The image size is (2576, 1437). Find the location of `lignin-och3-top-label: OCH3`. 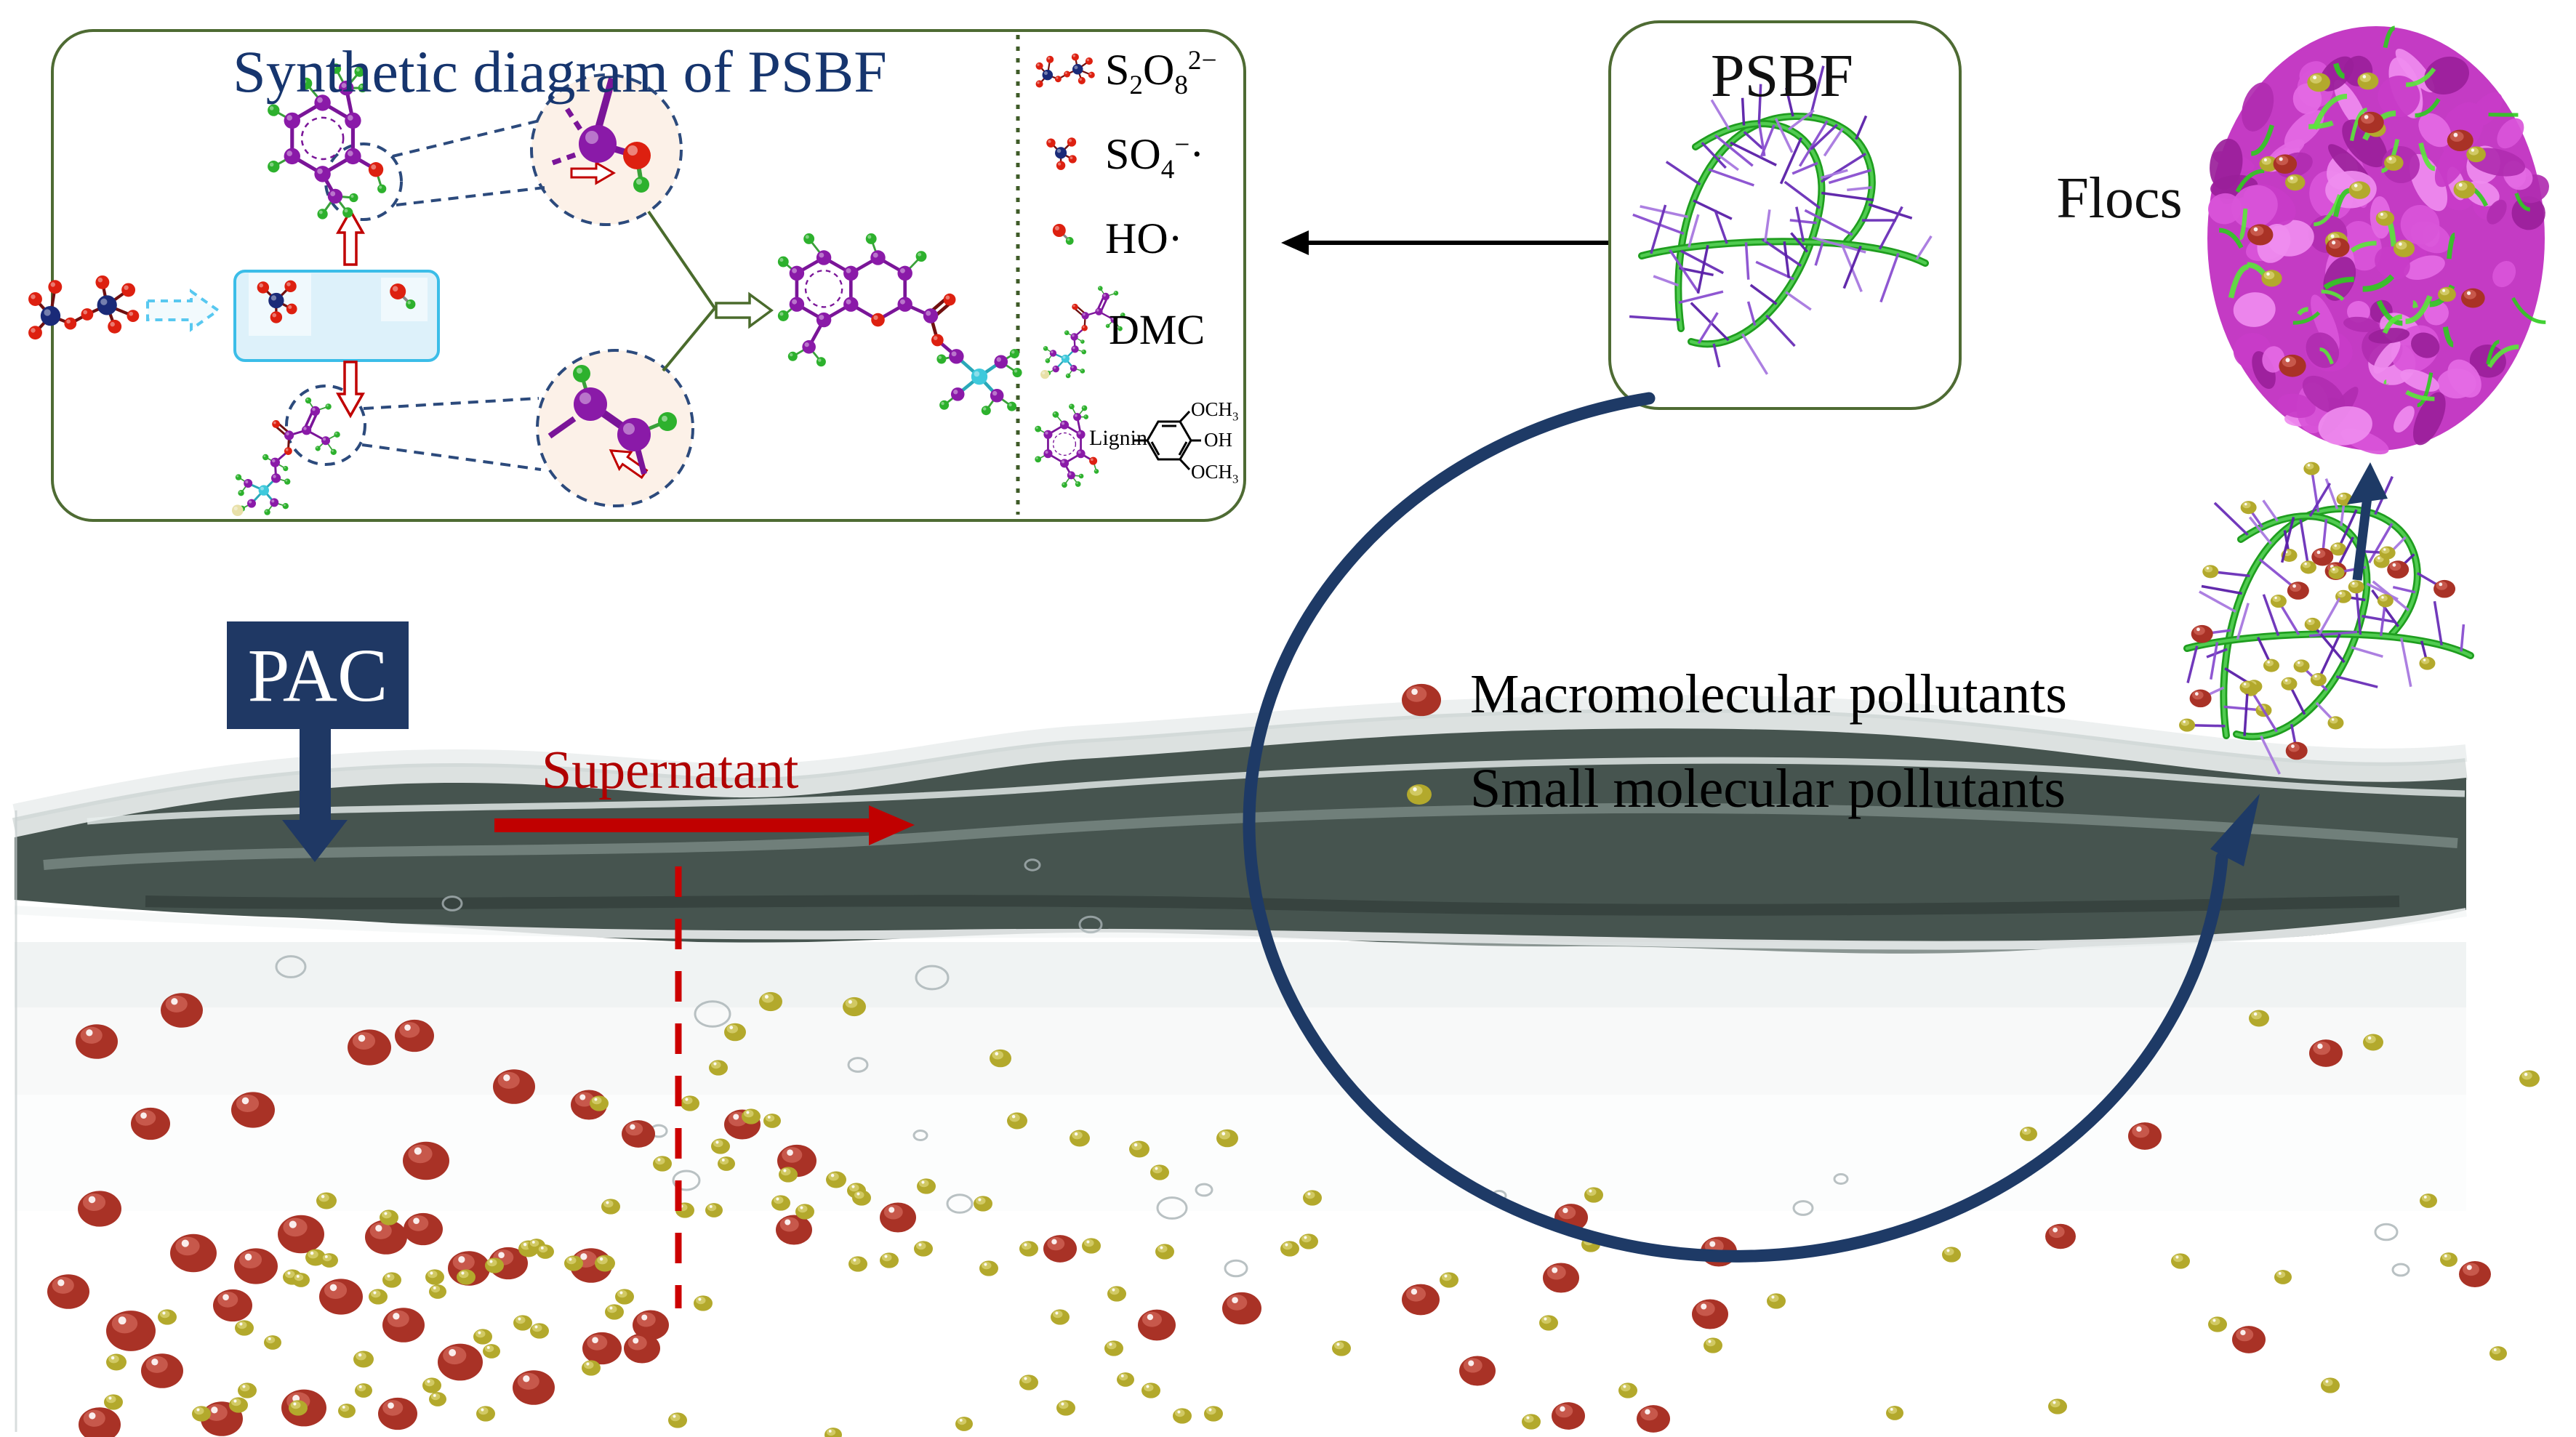

lignin-och3-top-label: OCH3 is located at coordinates (1215, 411).